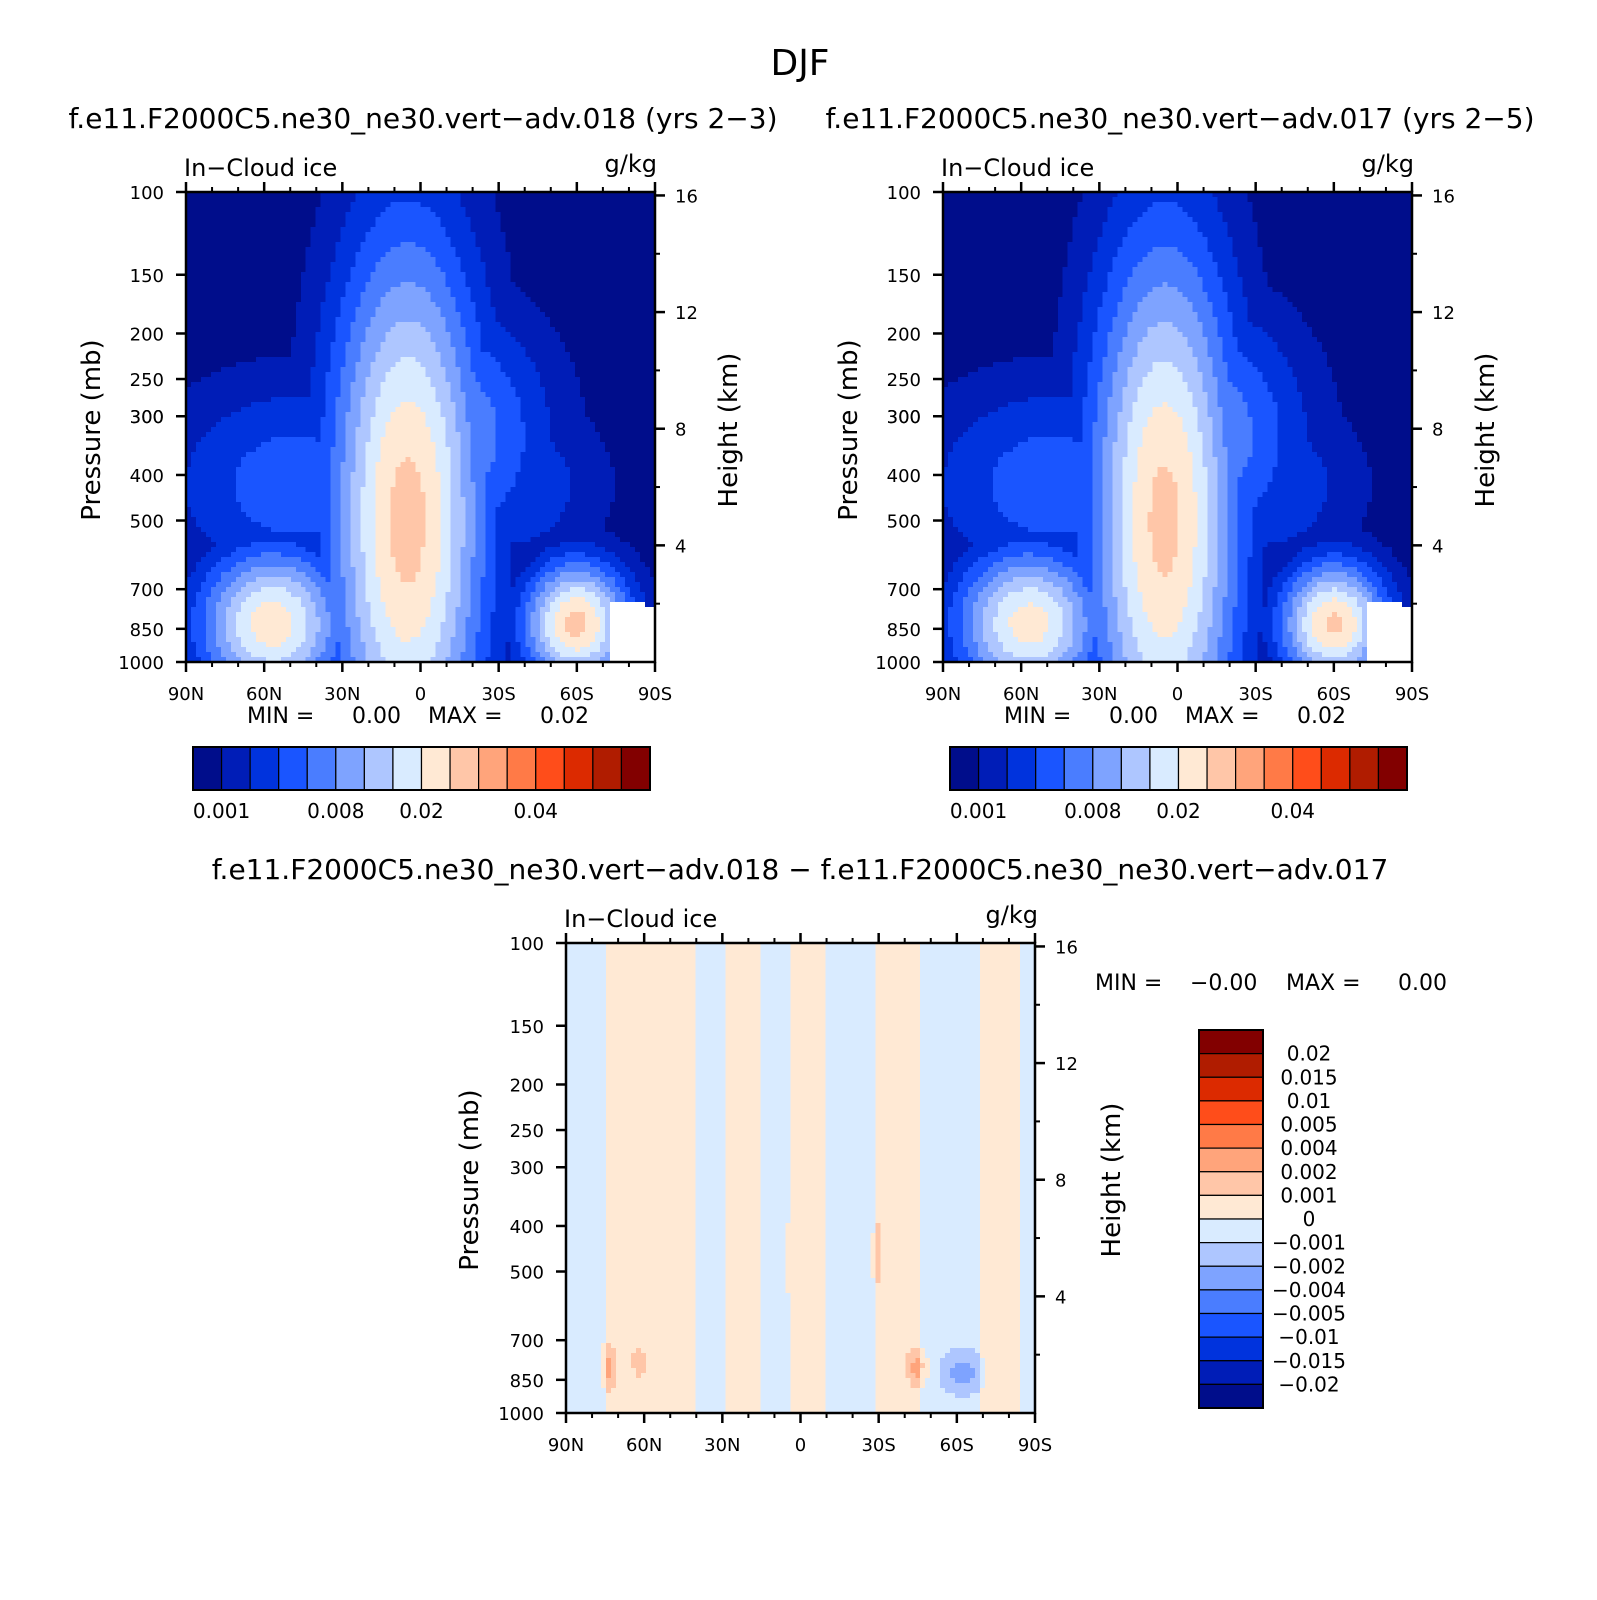 The image size is (1597, 1600). I want to click on p1-y2tick-label: 8, so click(680, 430).